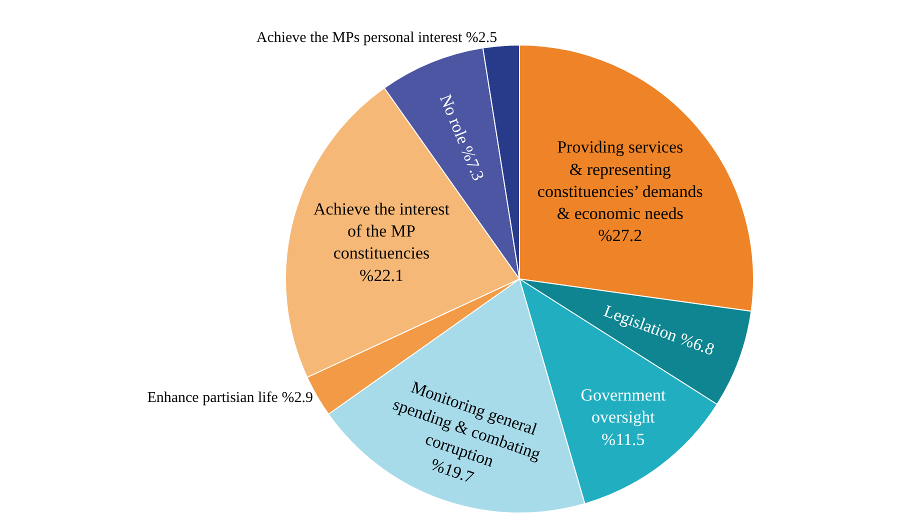  Describe the element at coordinates (623, 439) in the screenshot. I see `data-label: %11.5` at that location.